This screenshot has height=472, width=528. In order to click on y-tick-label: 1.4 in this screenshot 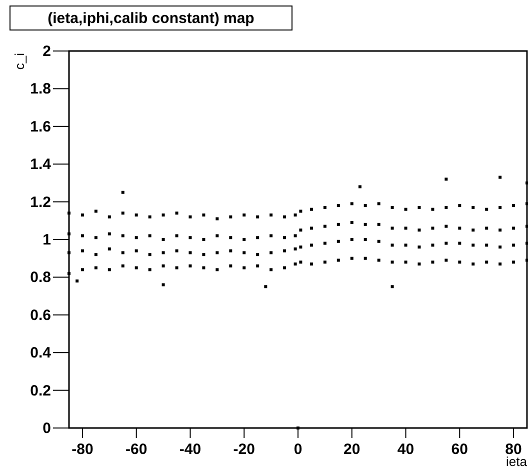, I will do `click(41, 165)`.